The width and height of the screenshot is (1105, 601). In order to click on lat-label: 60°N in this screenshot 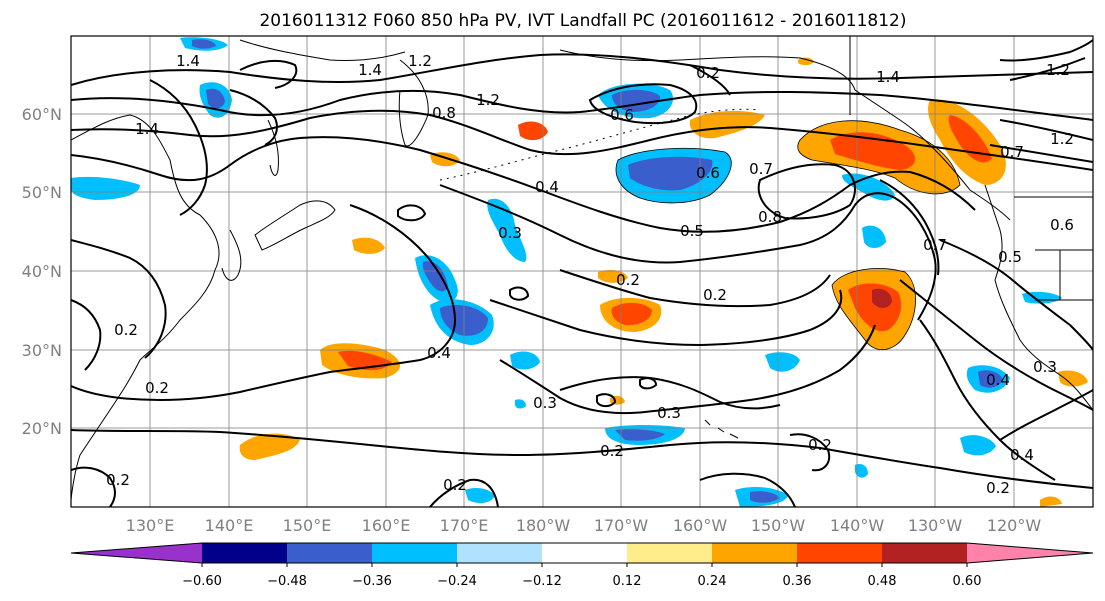, I will do `click(42, 114)`.